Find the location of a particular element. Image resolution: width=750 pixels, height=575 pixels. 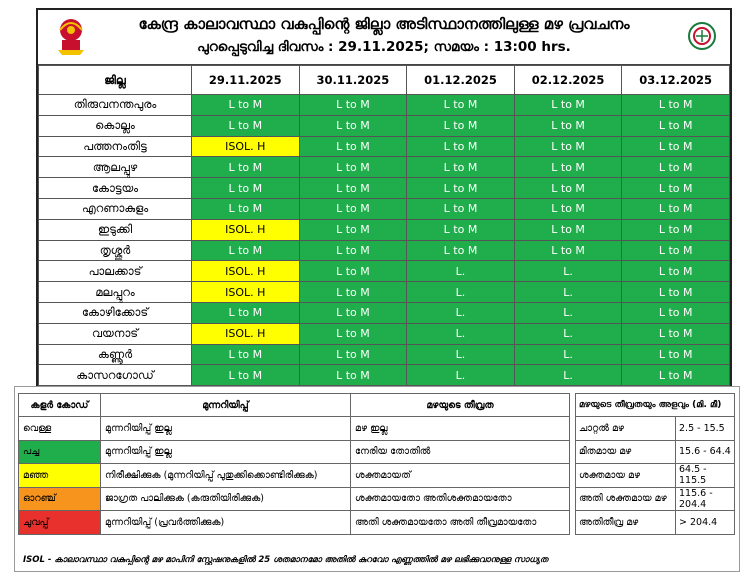

district-name: വയനാട് is located at coordinates (115, 333).